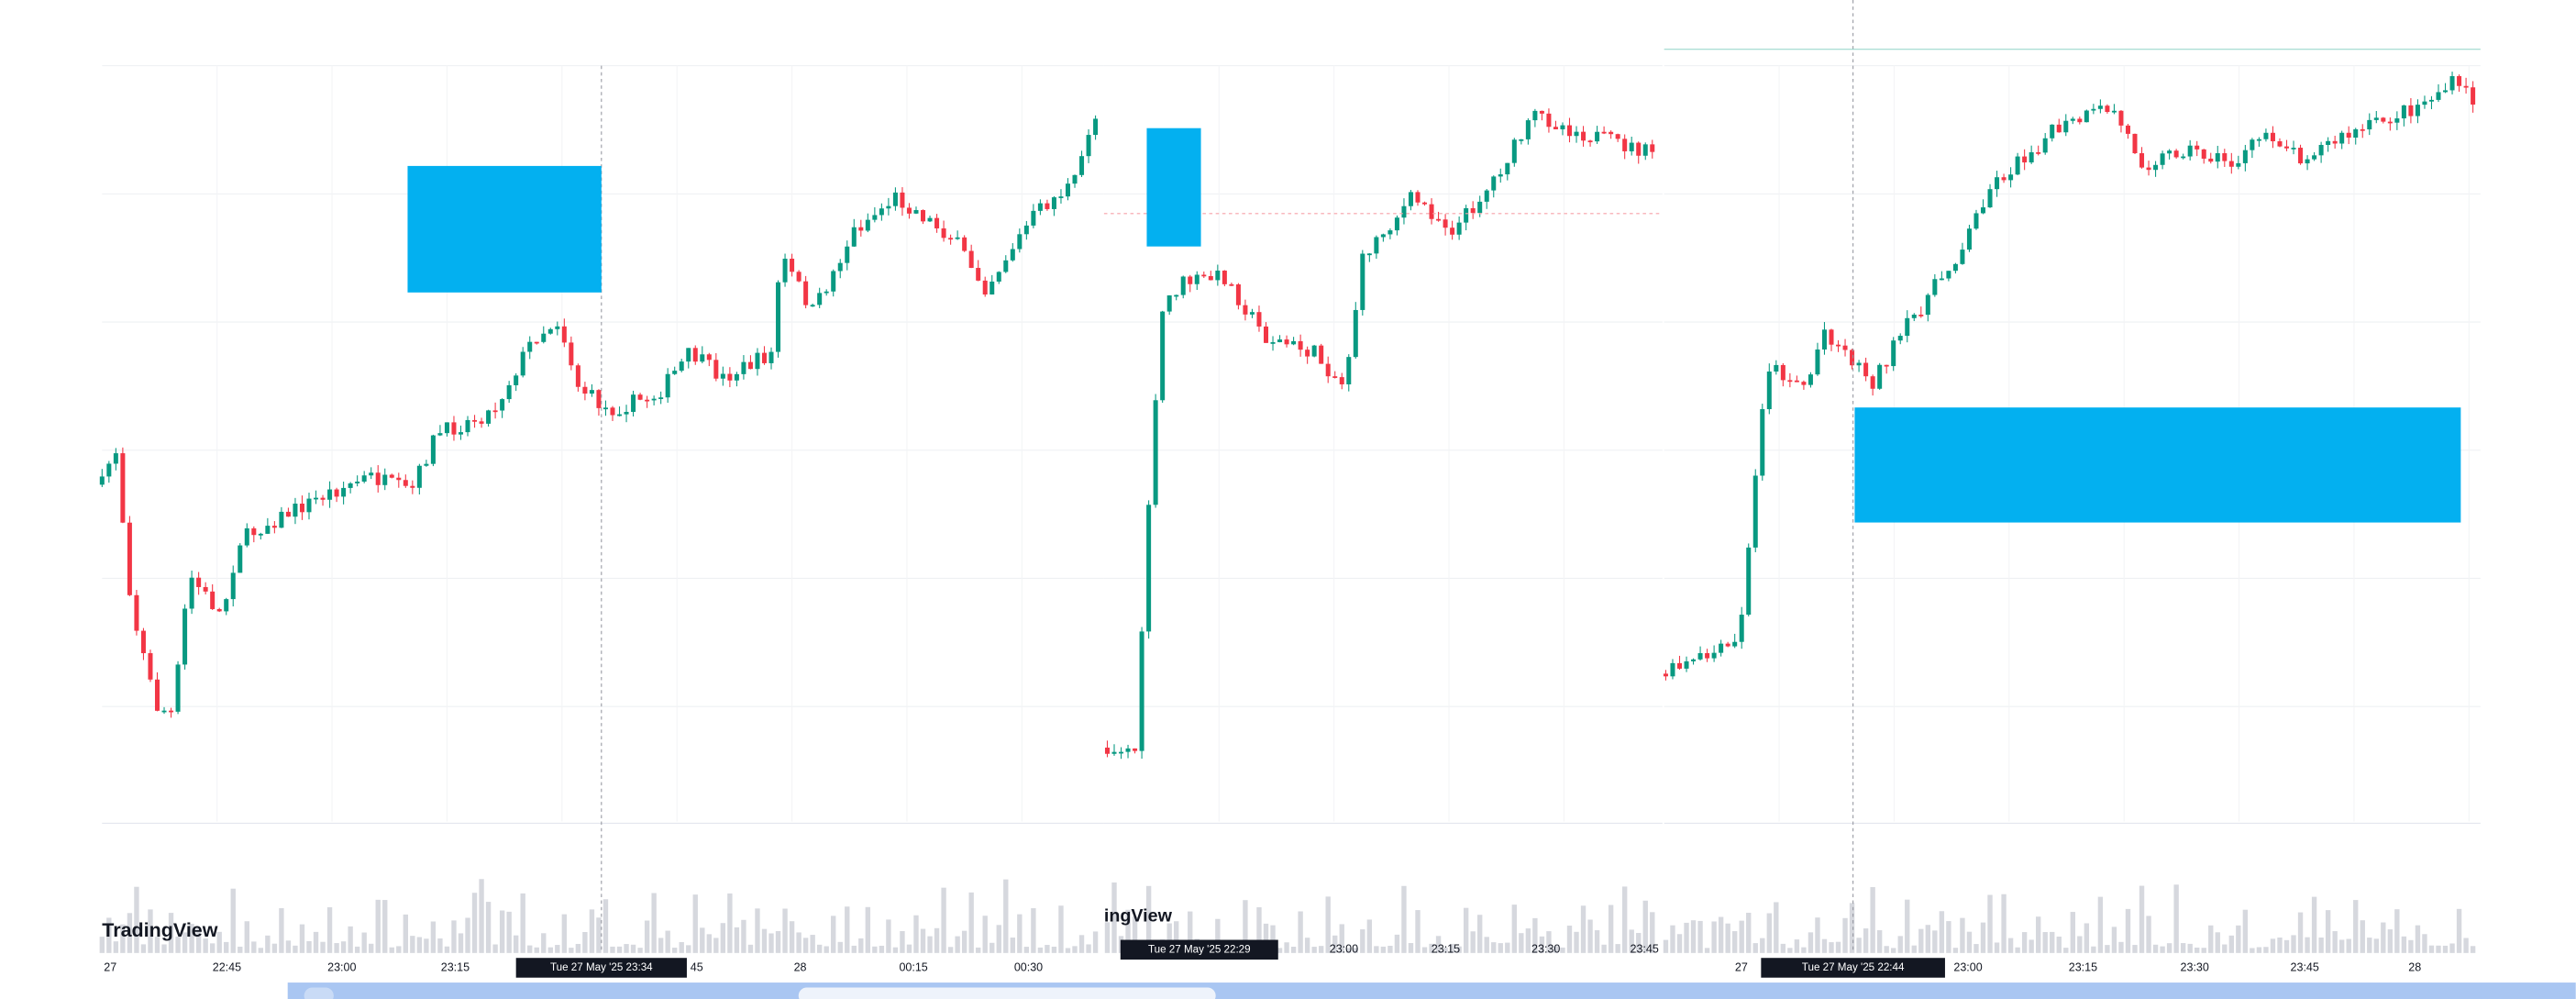  Describe the element at coordinates (319, 993) in the screenshot. I see `button` at that location.